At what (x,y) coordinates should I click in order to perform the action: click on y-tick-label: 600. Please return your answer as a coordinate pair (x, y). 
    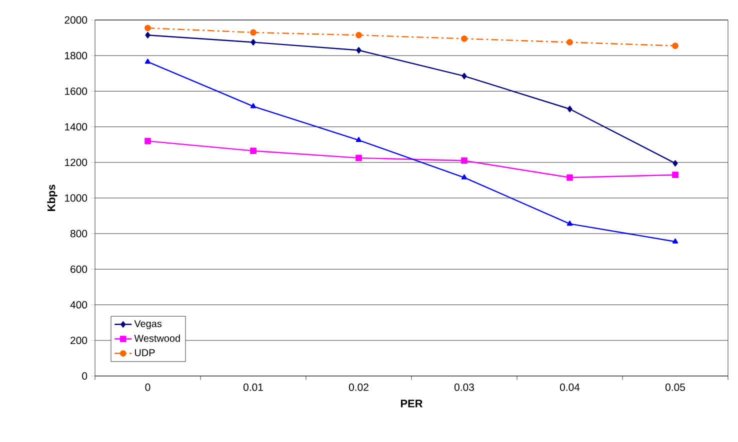
    Looking at the image, I should click on (79, 269).